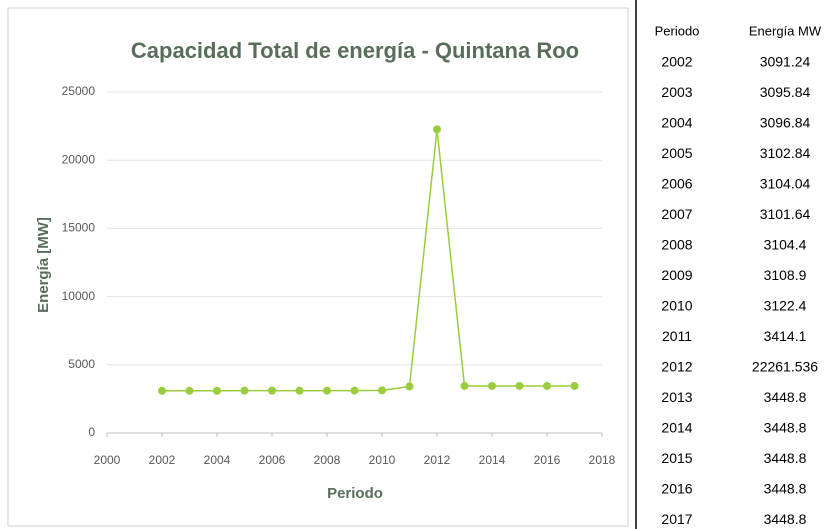 Image resolution: width=825 pixels, height=529 pixels. I want to click on x-tick-label: 2000, so click(107, 460).